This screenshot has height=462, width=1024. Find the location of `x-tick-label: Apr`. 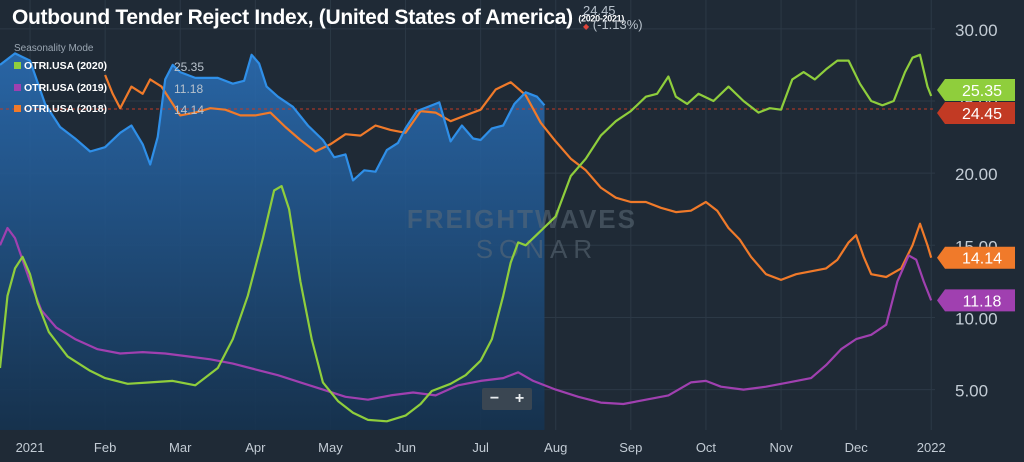

x-tick-label: Apr is located at coordinates (255, 447).